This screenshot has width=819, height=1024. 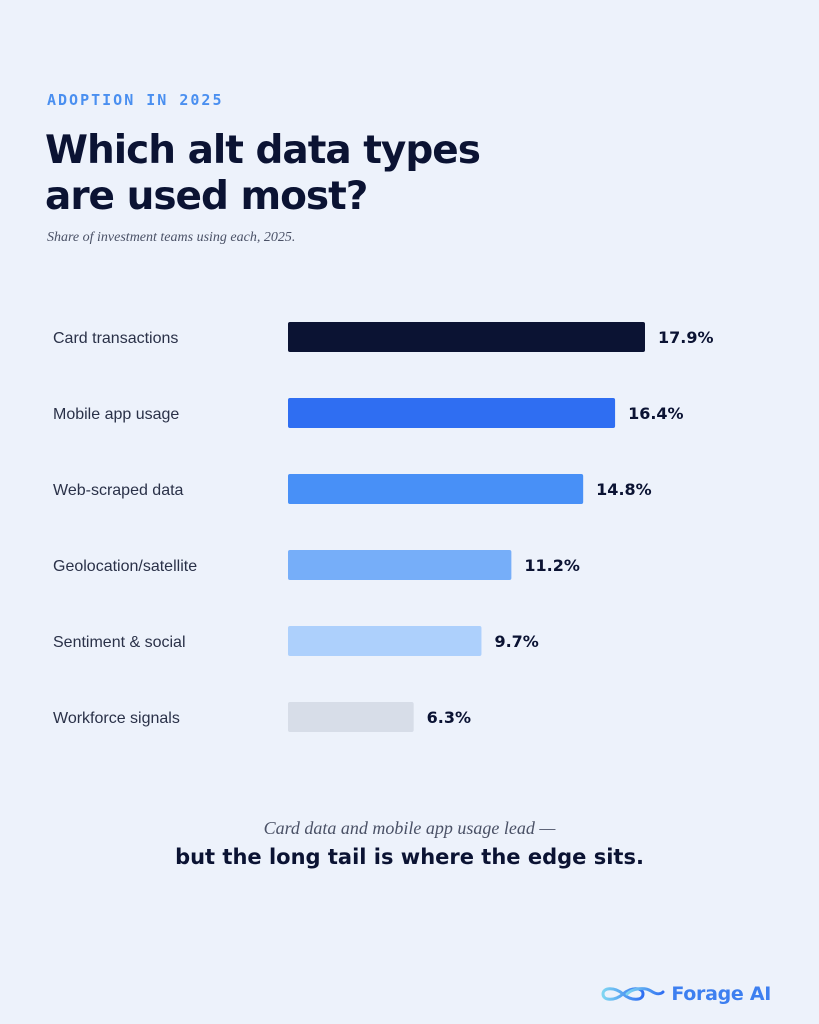 I want to click on brand-logo: Forage AI, so click(x=685, y=994).